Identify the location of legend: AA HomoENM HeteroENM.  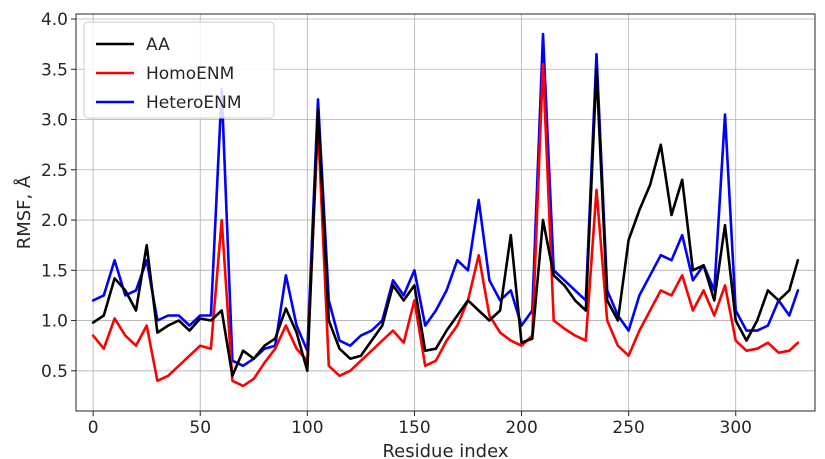
(179, 70).